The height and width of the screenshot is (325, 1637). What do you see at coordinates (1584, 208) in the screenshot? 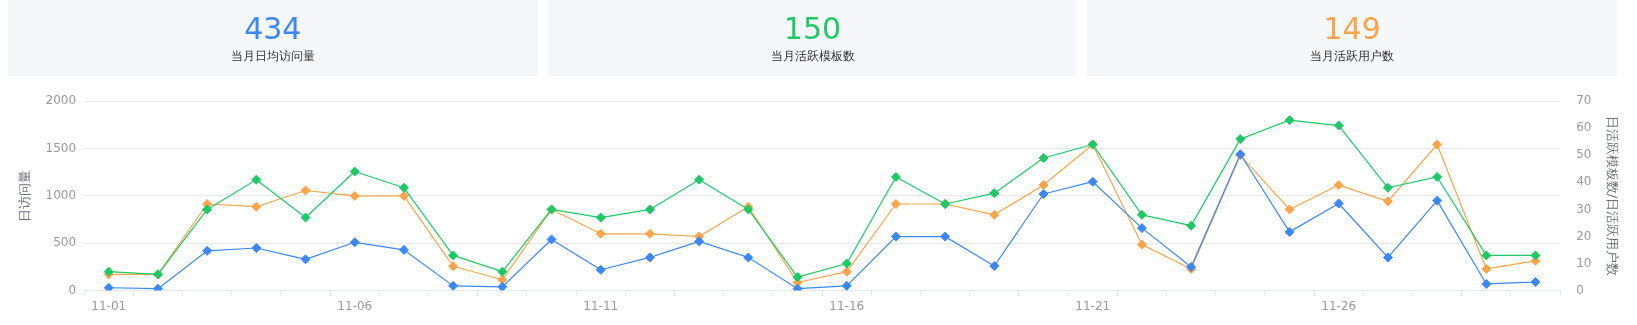
I see `y2-tick-label: 30` at bounding box center [1584, 208].